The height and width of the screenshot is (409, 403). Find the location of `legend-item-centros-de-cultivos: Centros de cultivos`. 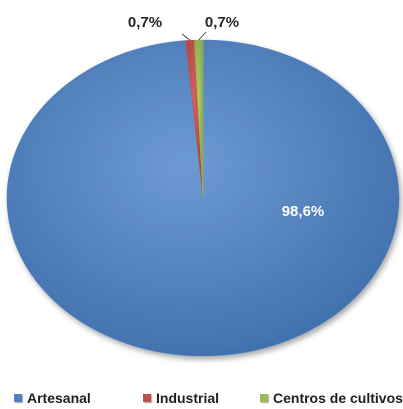

legend-item-centros-de-cultivos: Centros de cultivos is located at coordinates (331, 398).